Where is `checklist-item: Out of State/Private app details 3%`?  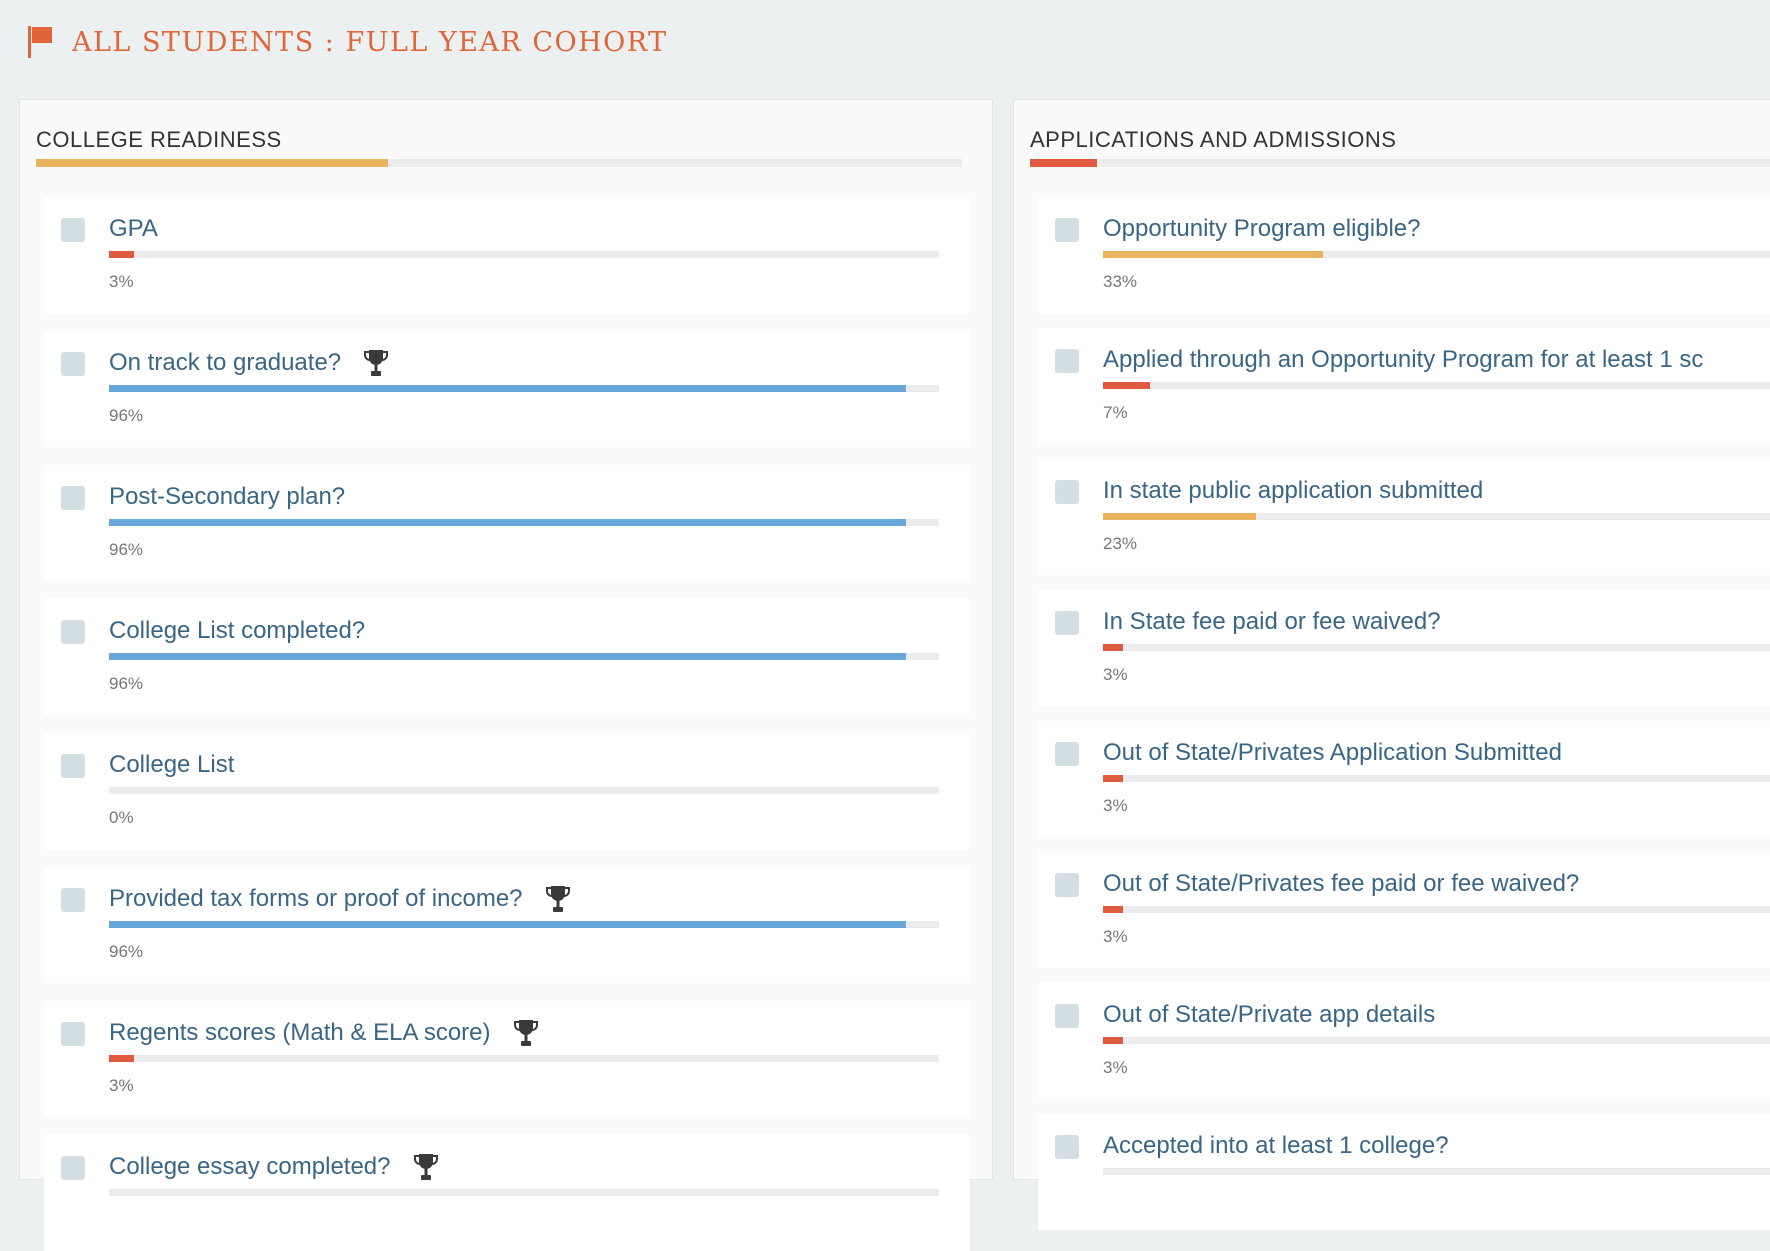 checklist-item: Out of State/Private app details 3% is located at coordinates (1404, 1041).